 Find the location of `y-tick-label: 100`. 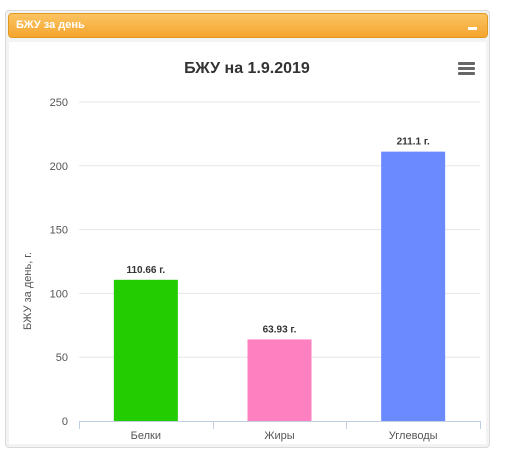

y-tick-label: 100 is located at coordinates (59, 294).